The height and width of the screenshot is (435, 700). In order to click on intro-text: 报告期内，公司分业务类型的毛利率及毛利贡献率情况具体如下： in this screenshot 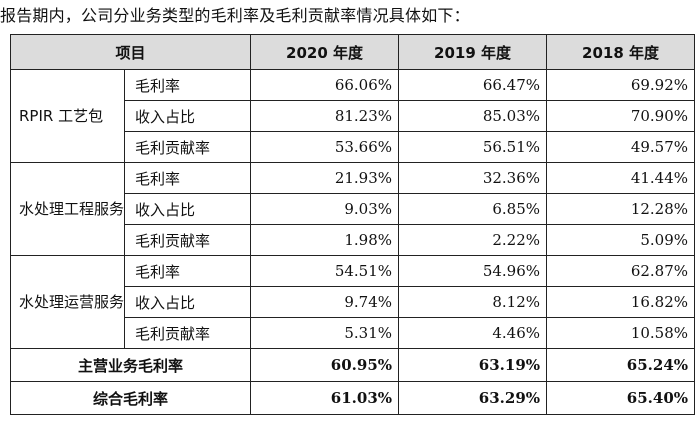, I will do `click(235, 15)`.